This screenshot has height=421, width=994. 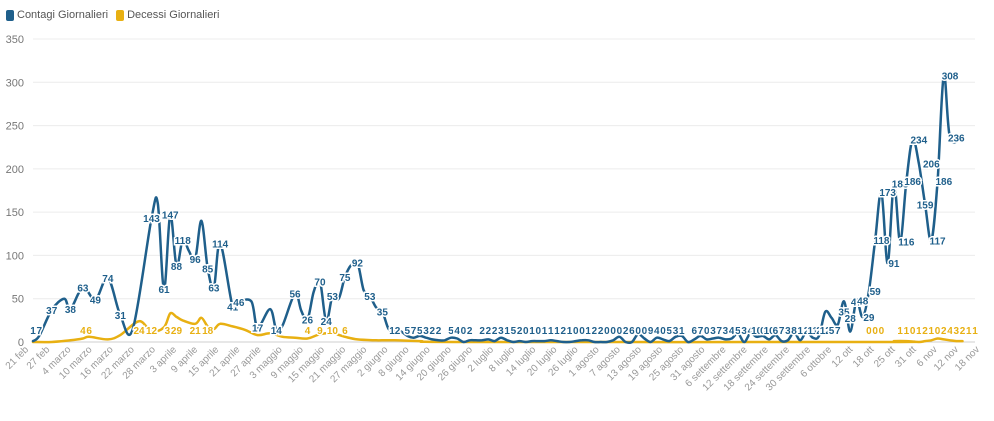 What do you see at coordinates (857, 302) in the screenshot?
I see `data-label-contagi: 47` at bounding box center [857, 302].